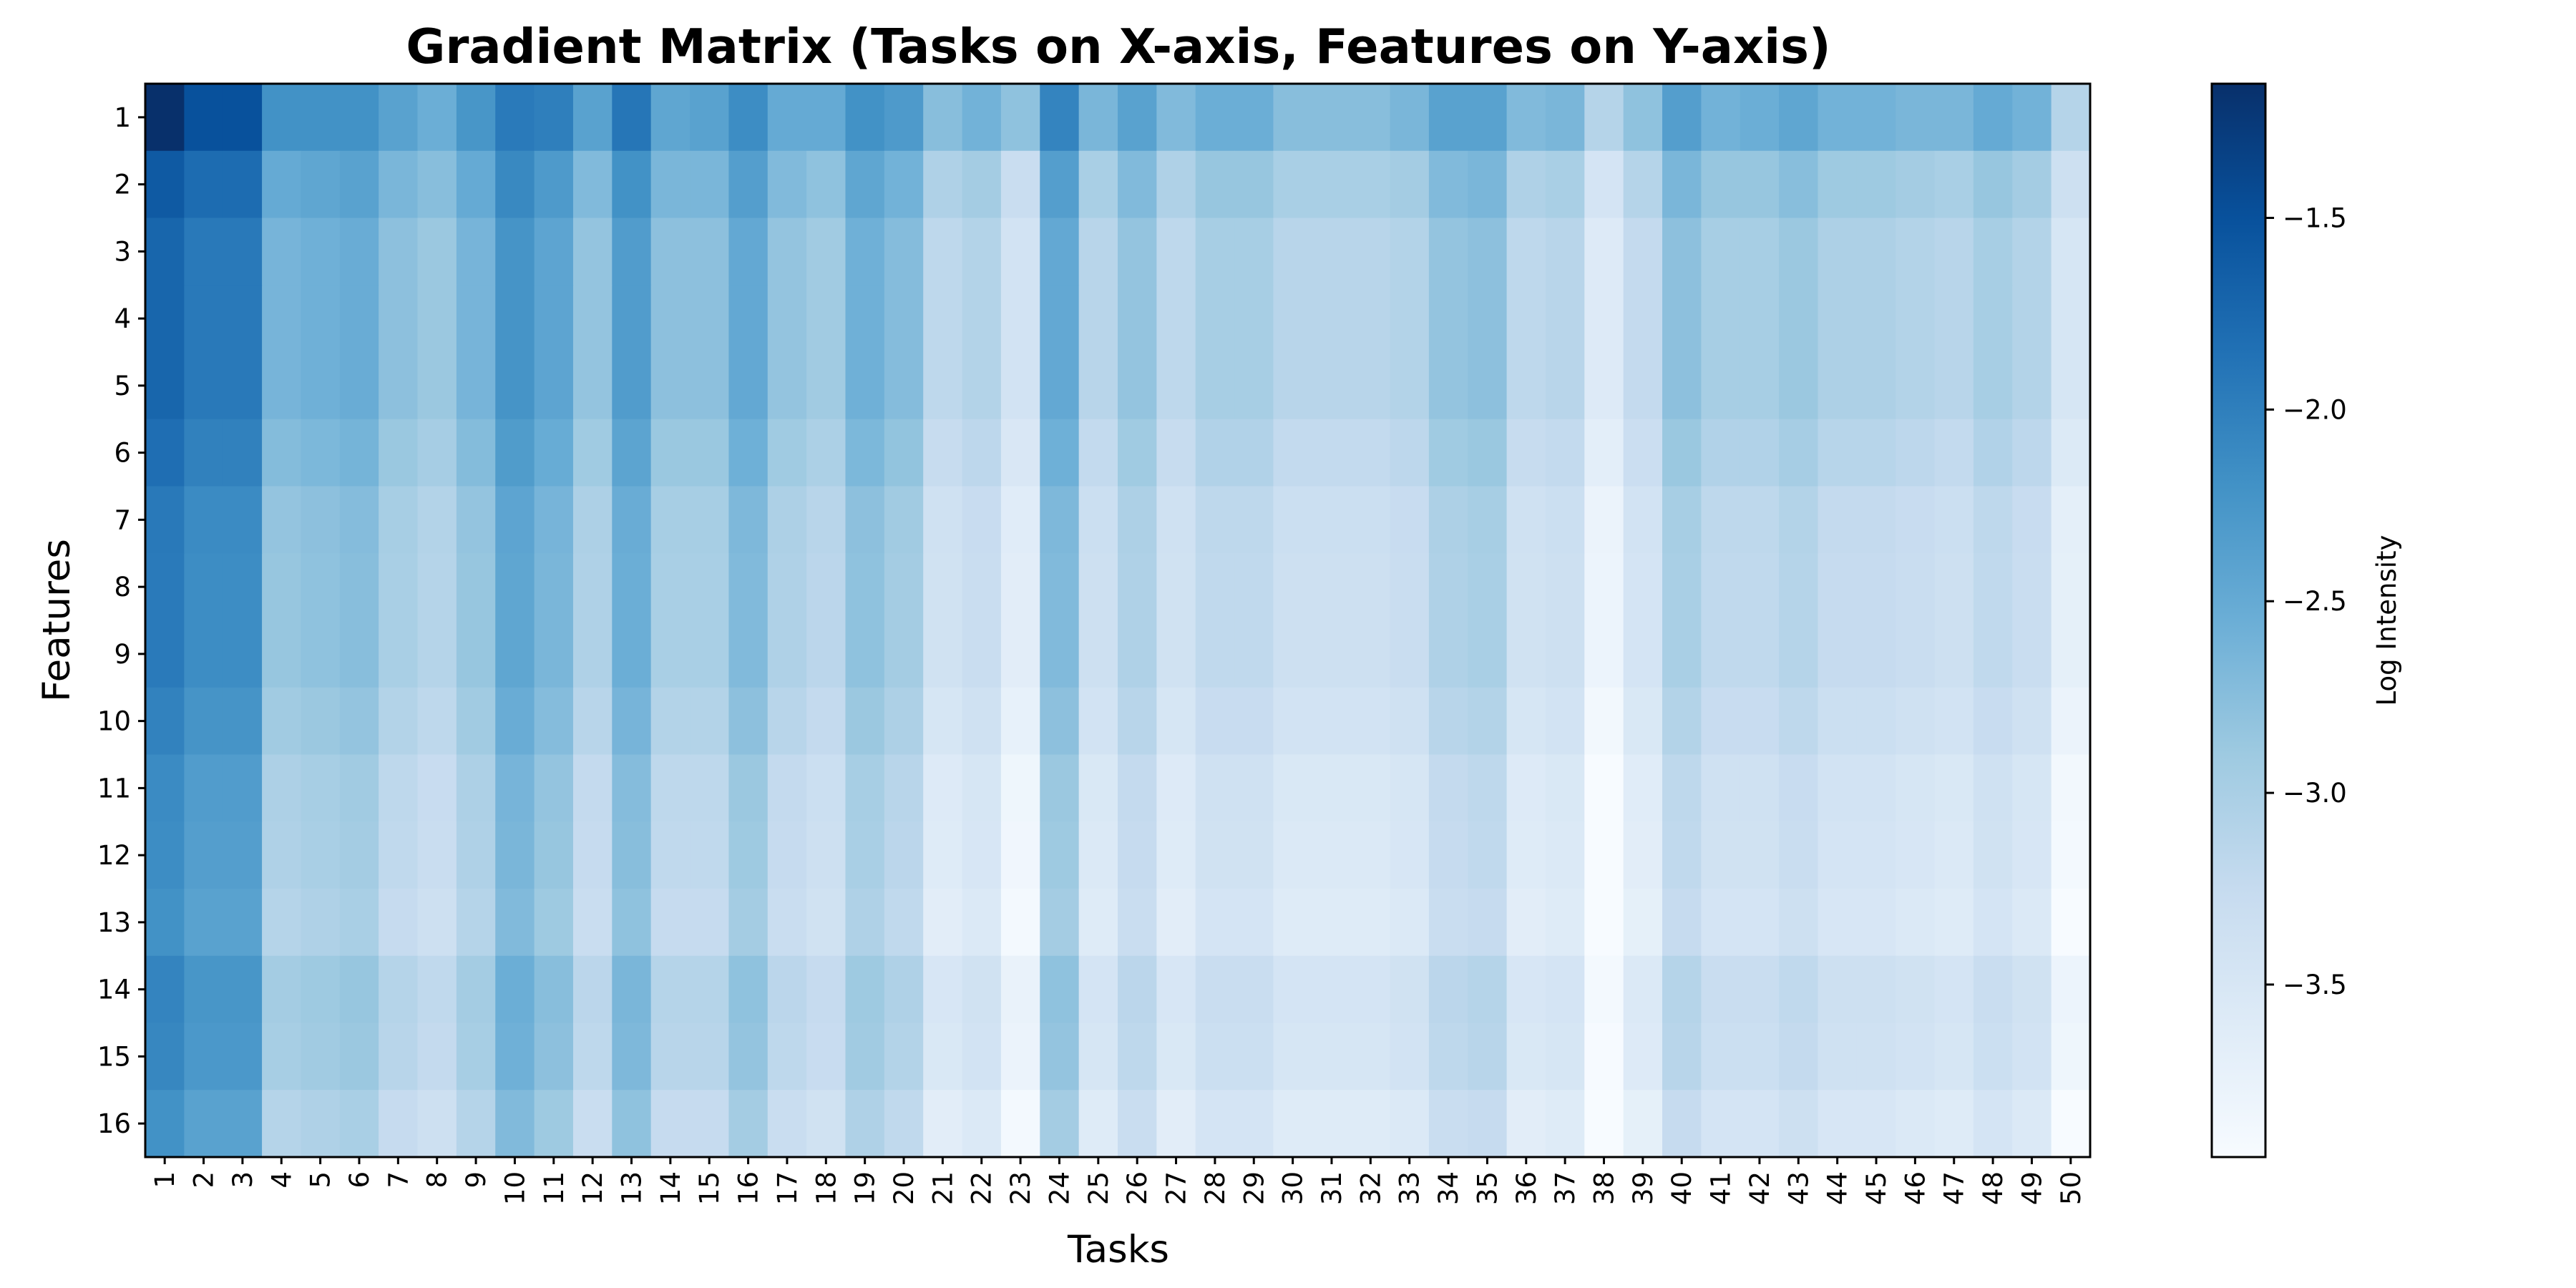 This screenshot has width=2576, height=1288. Describe the element at coordinates (2031, 1188) in the screenshot. I see `x-tick-label: 49` at that location.